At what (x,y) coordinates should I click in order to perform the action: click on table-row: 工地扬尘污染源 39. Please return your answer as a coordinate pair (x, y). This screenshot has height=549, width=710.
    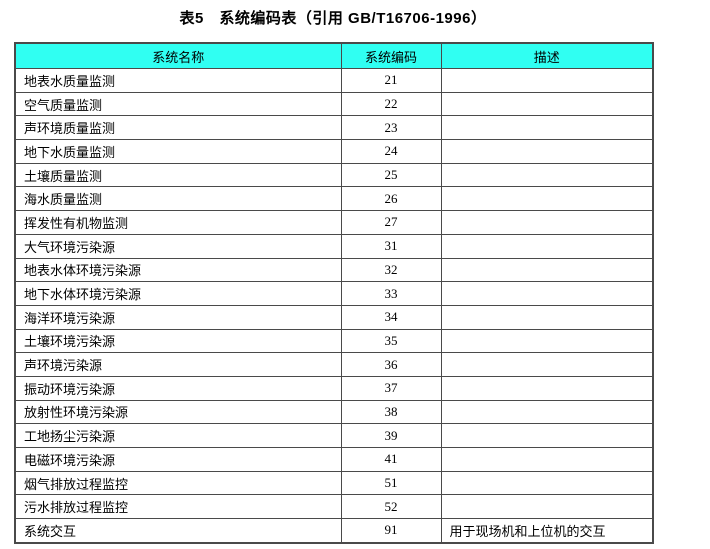
    Looking at the image, I should click on (334, 435).